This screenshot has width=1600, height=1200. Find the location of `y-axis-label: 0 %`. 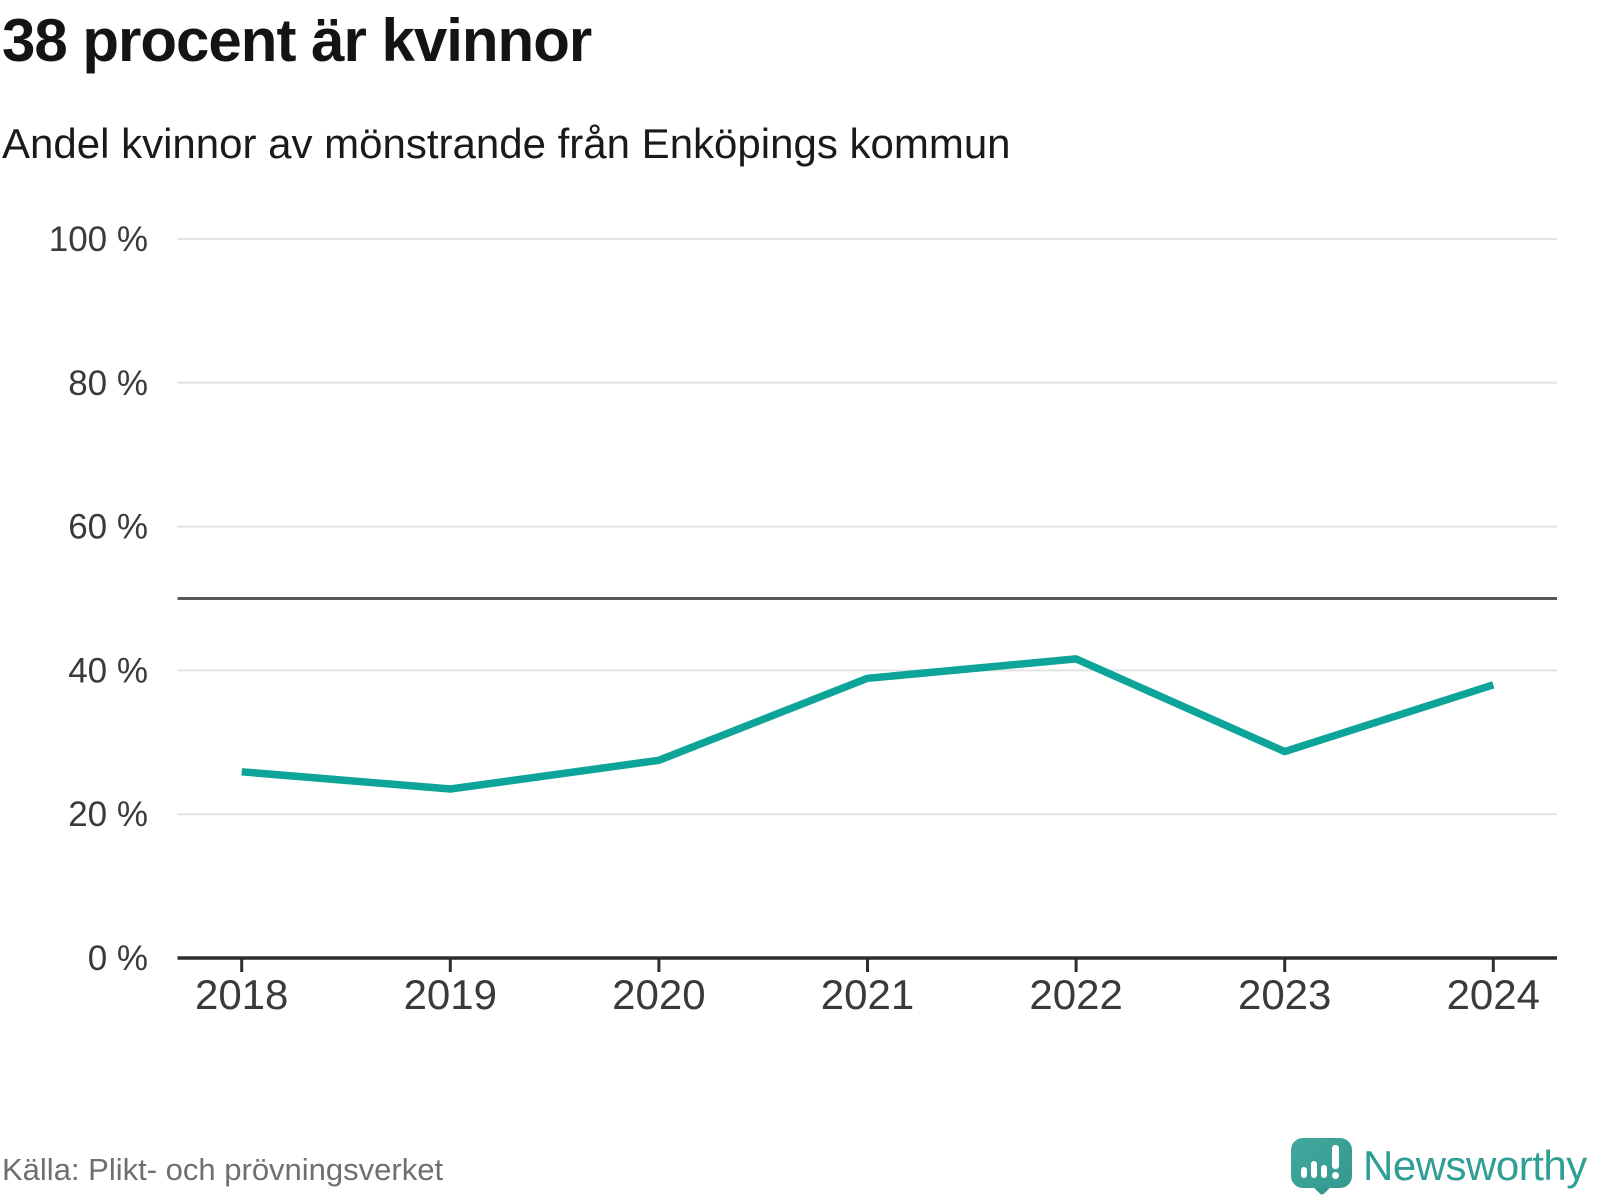

y-axis-label: 0 % is located at coordinates (118, 958).